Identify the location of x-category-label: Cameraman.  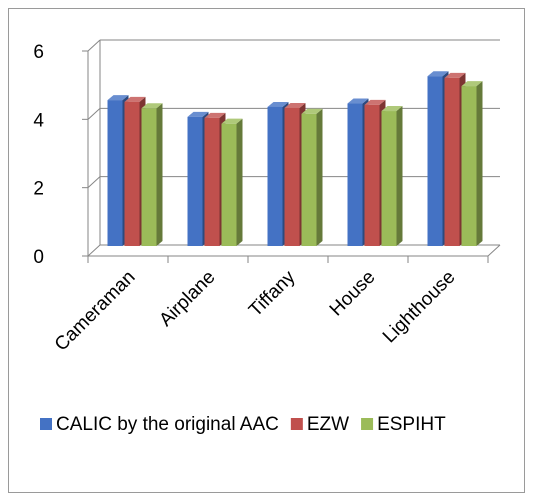
(95, 311).